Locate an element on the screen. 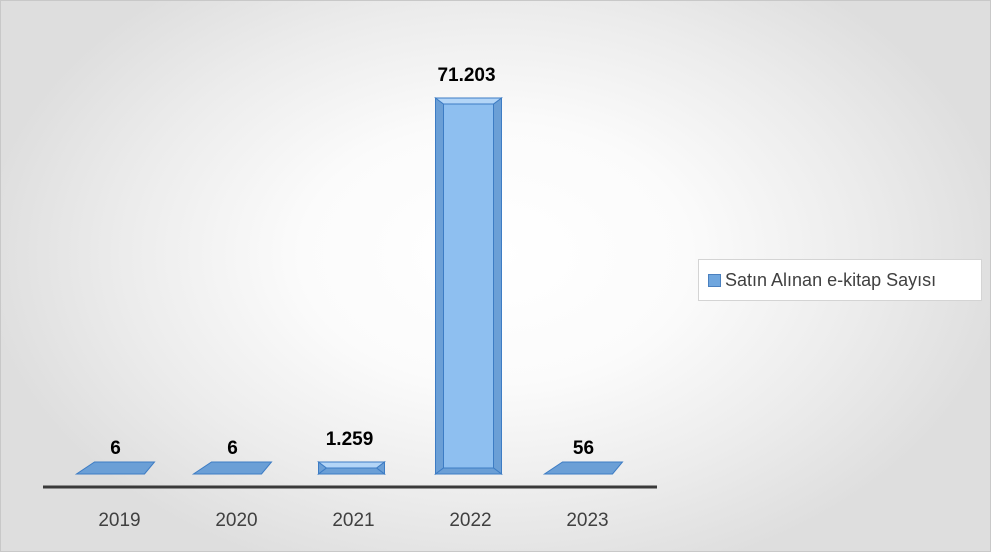 The width and height of the screenshot is (991, 553). x-tick-label: 2023 is located at coordinates (587, 520).